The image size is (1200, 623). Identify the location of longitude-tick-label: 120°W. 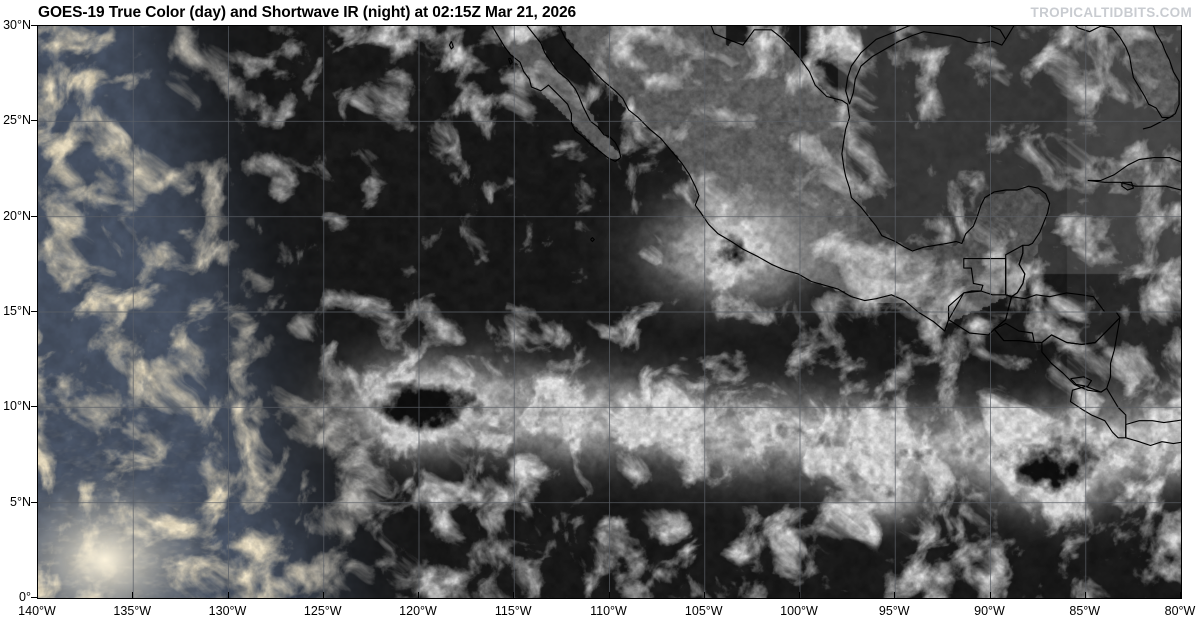
(418, 611).